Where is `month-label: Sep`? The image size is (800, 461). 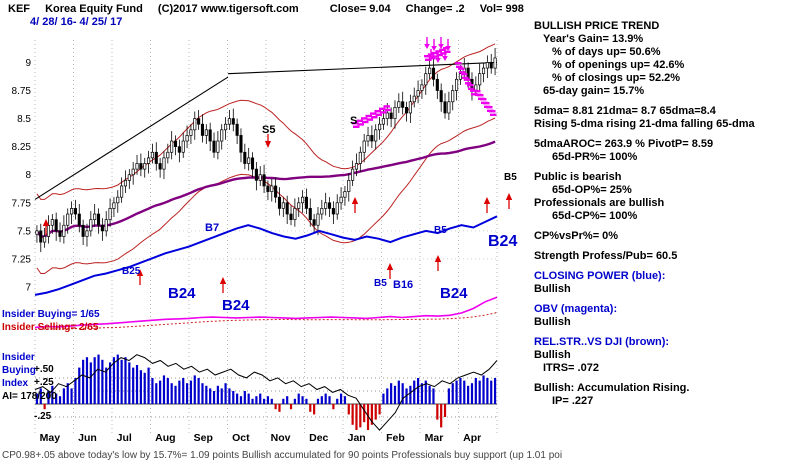 month-label: Sep is located at coordinates (203, 438).